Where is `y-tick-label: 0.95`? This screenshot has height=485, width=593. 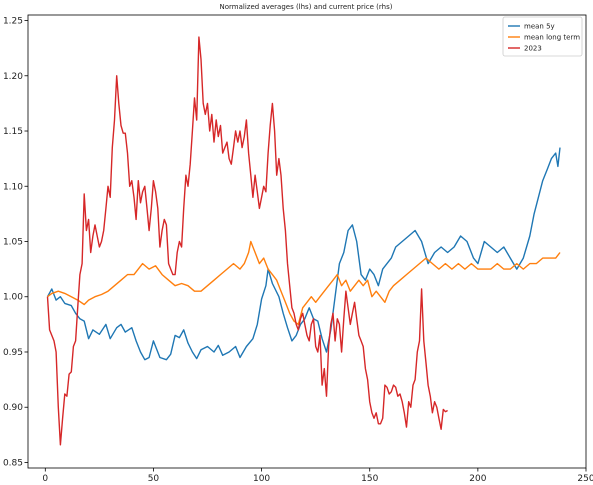 y-tick-label: 0.95 is located at coordinates (13, 353).